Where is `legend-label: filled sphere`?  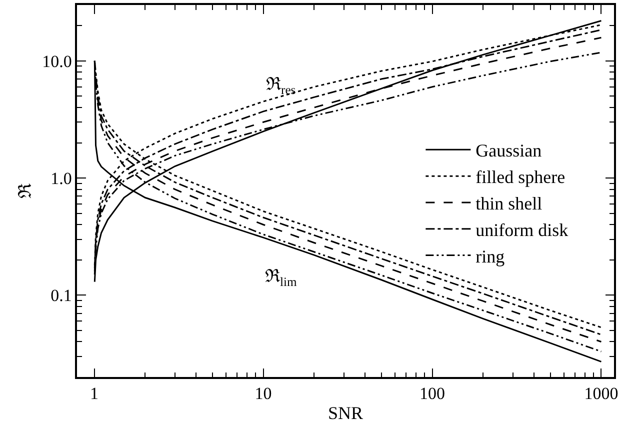 legend-label: filled sphere is located at coordinates (521, 177).